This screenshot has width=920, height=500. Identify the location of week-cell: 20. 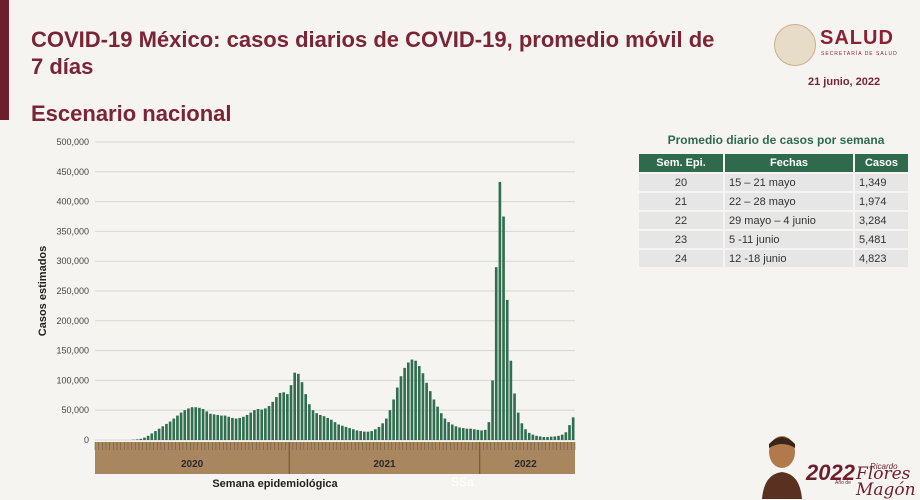
(681, 182).